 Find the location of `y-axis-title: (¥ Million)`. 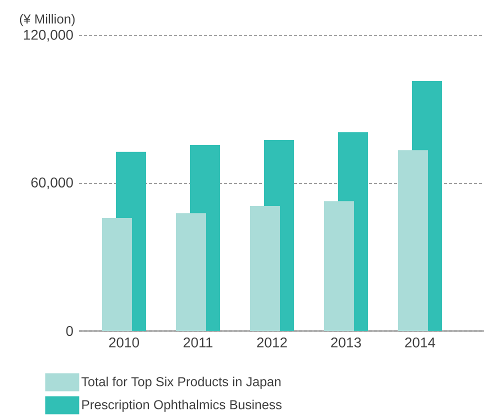

y-axis-title: (¥ Million) is located at coordinates (47, 20).